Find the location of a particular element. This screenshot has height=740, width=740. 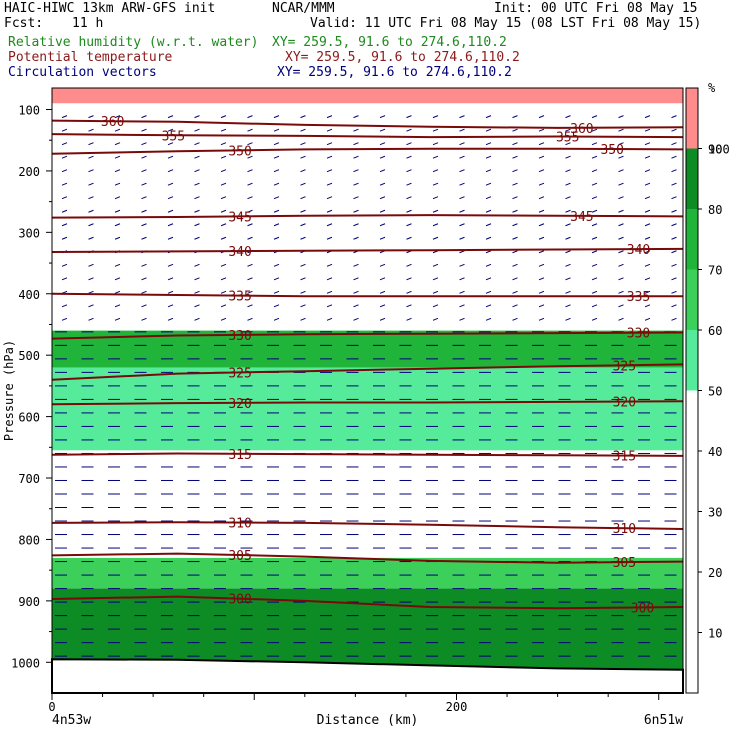

x-tick-label: 0 is located at coordinates (51, 707).